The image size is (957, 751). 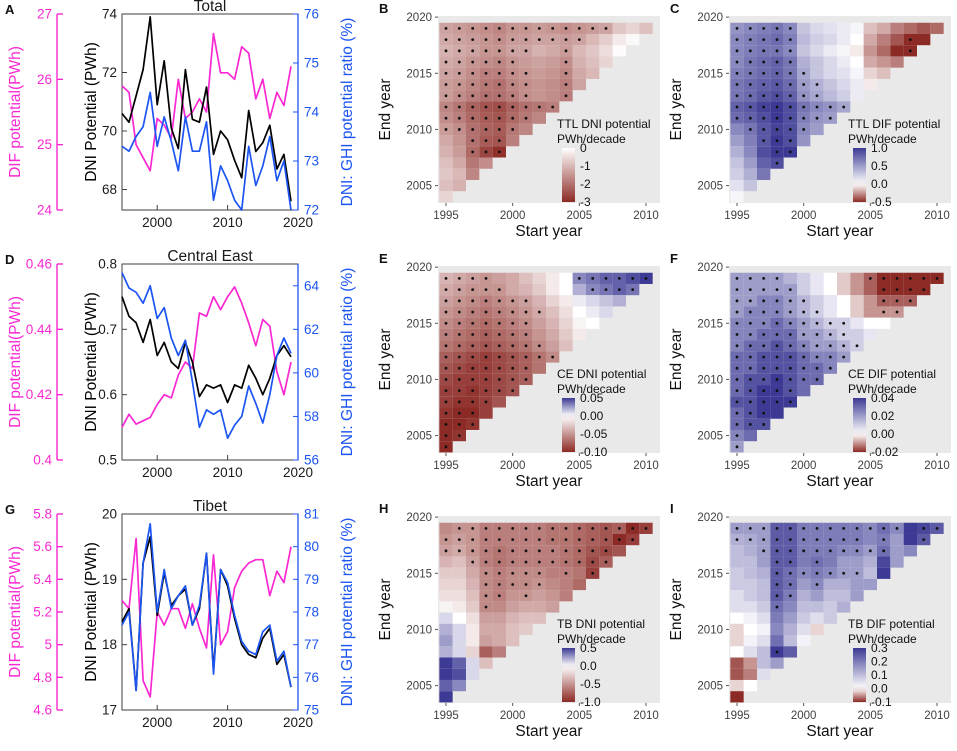 What do you see at coordinates (114, 612) in the screenshot?
I see `dni-axis: 17 18 19 20` at bounding box center [114, 612].